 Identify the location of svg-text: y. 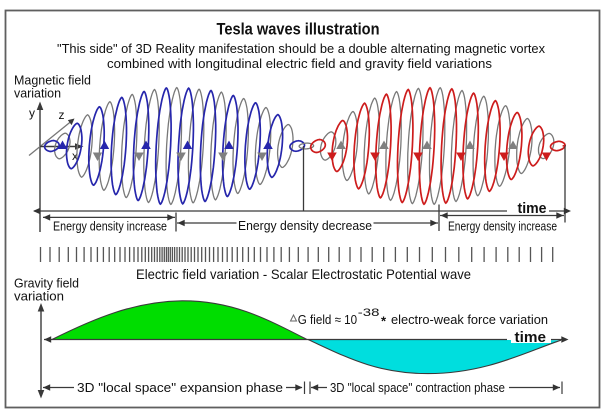
(32, 113).